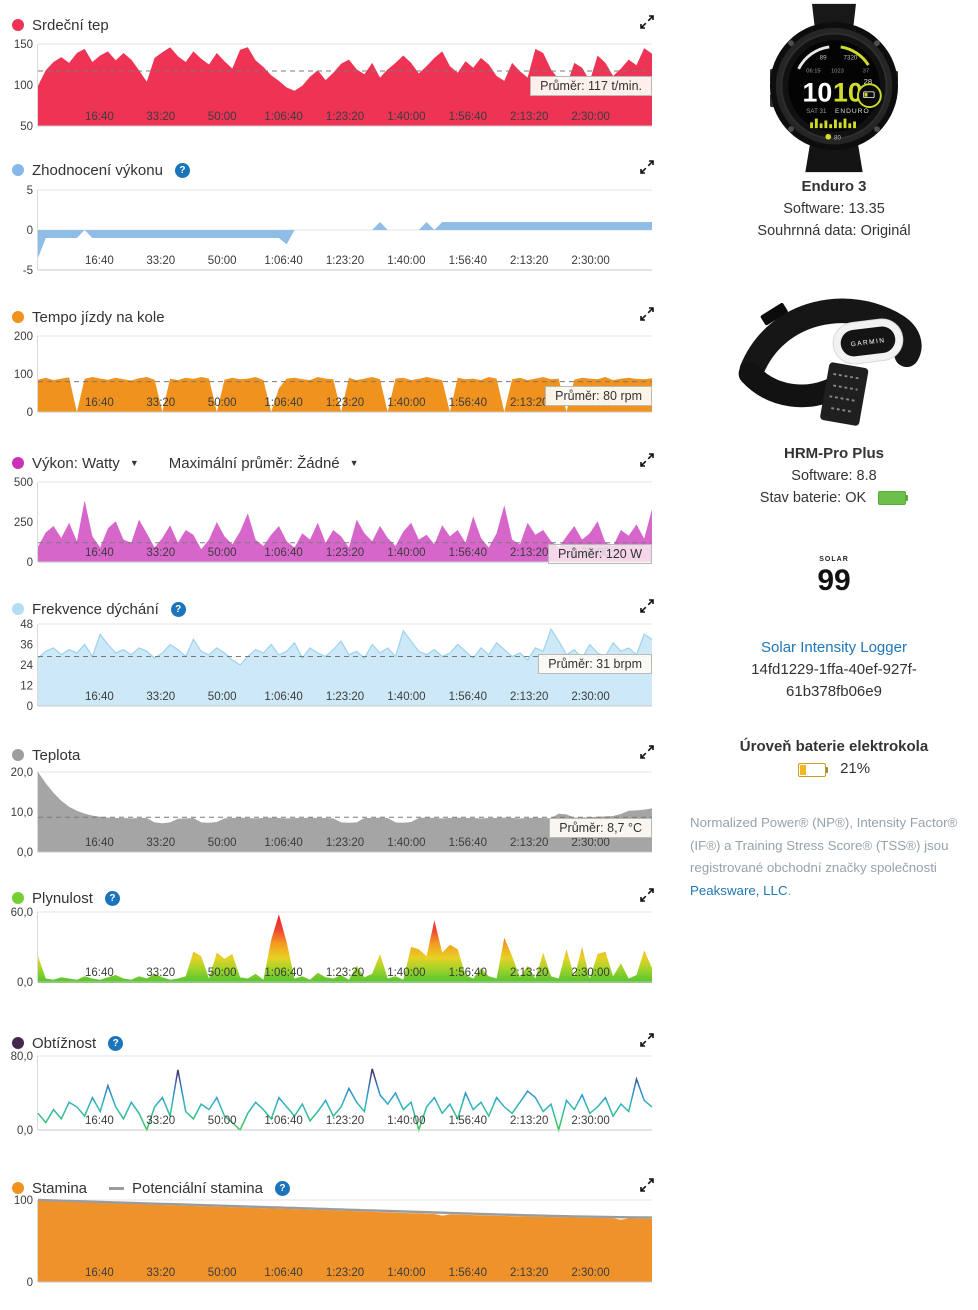 The height and width of the screenshot is (1310, 978). I want to click on power-metric-dropdown: Výkon: Watty, so click(76, 463).